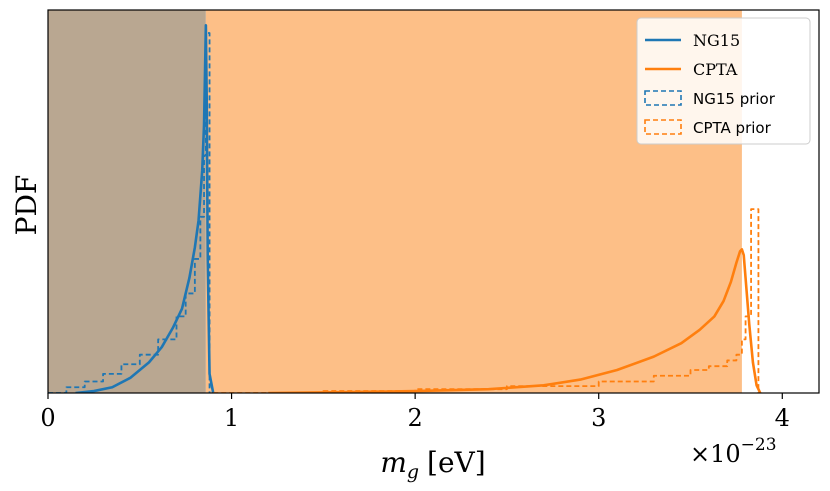 This screenshot has width=830, height=491. I want to click on x-axis-label-unit: [eV], so click(456, 462).